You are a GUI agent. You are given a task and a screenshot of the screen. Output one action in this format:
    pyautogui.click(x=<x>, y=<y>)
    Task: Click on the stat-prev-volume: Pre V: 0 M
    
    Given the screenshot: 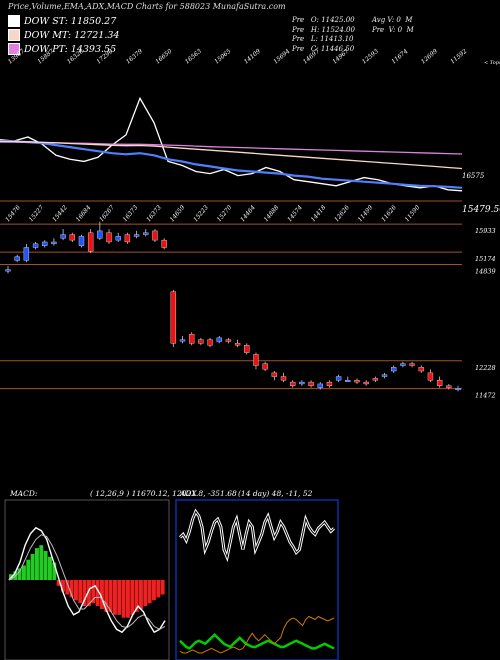 What is the action you would take?
    pyautogui.click(x=393, y=30)
    